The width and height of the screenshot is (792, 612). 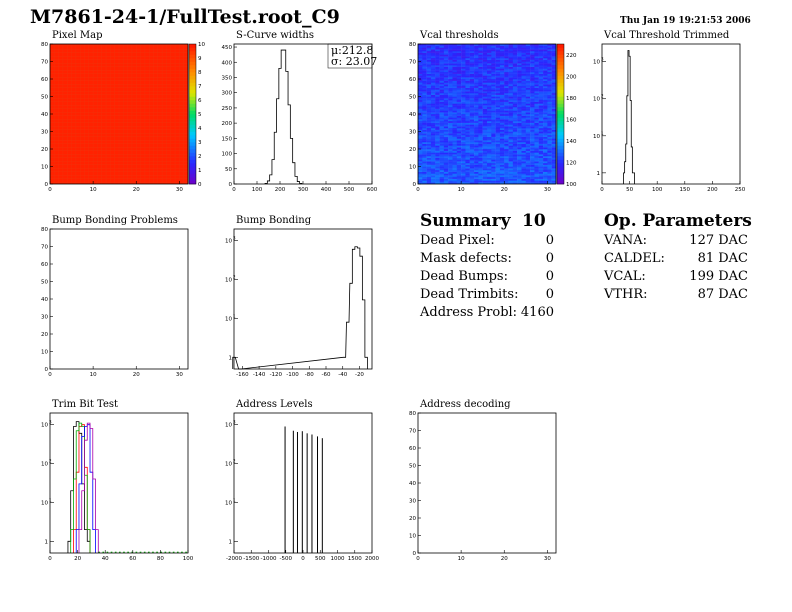 I want to click on y-tick-label: 10, so click(x=228, y=281).